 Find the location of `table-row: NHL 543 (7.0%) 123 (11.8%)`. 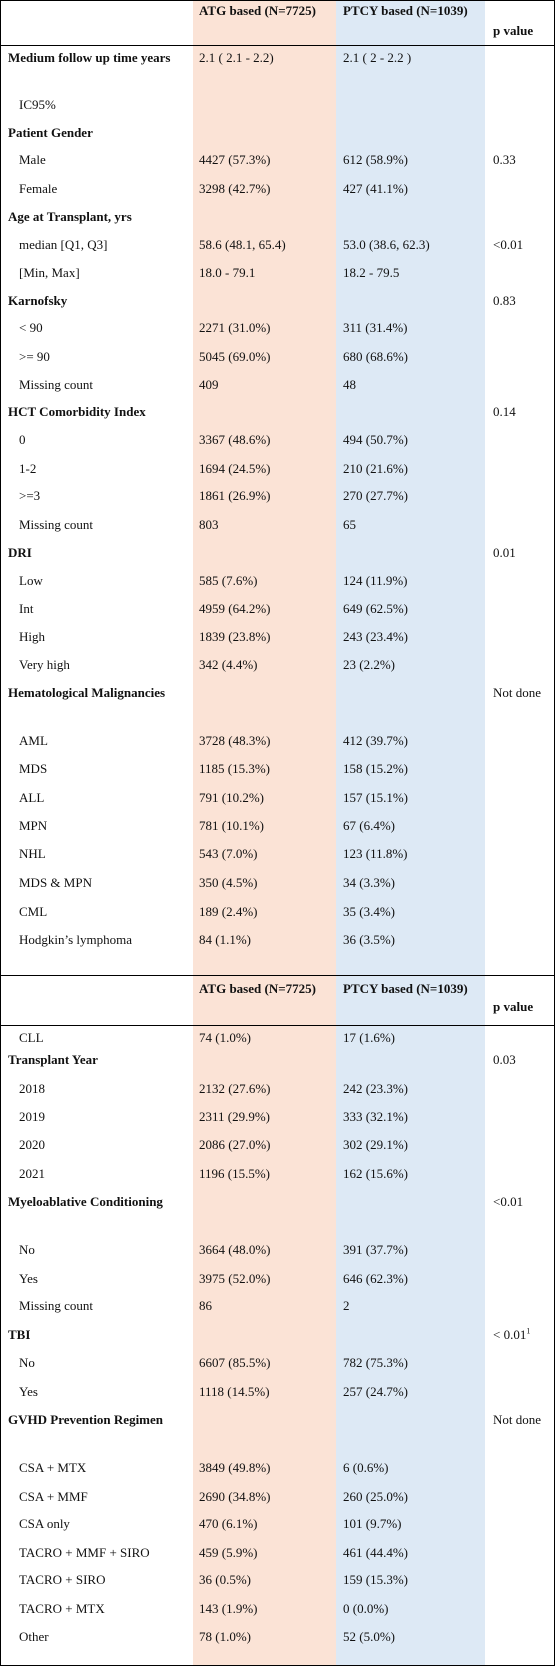

table-row: NHL 543 (7.0%) 123 (11.8%) is located at coordinates (277, 855).